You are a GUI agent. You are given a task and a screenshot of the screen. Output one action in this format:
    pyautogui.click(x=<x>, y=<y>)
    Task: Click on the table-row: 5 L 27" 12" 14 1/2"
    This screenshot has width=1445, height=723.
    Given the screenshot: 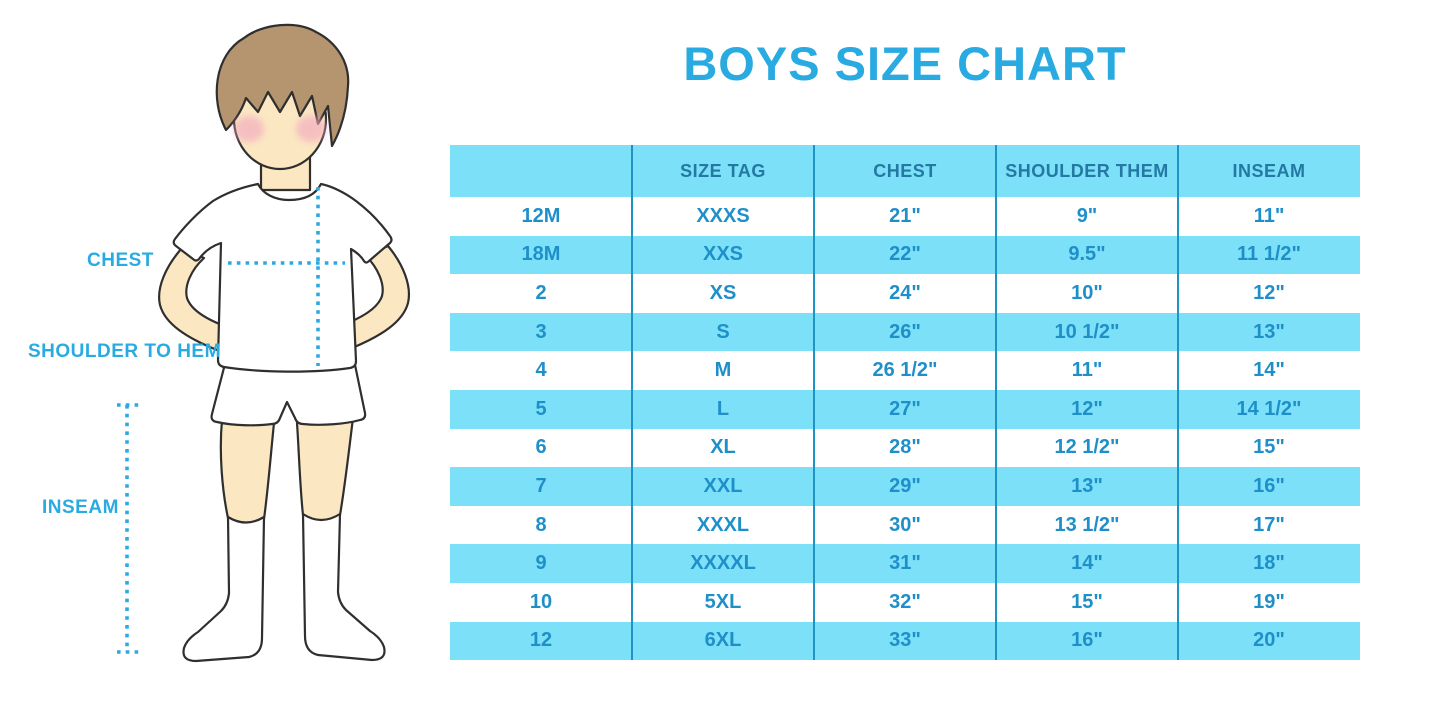 What is the action you would take?
    pyautogui.click(x=905, y=409)
    